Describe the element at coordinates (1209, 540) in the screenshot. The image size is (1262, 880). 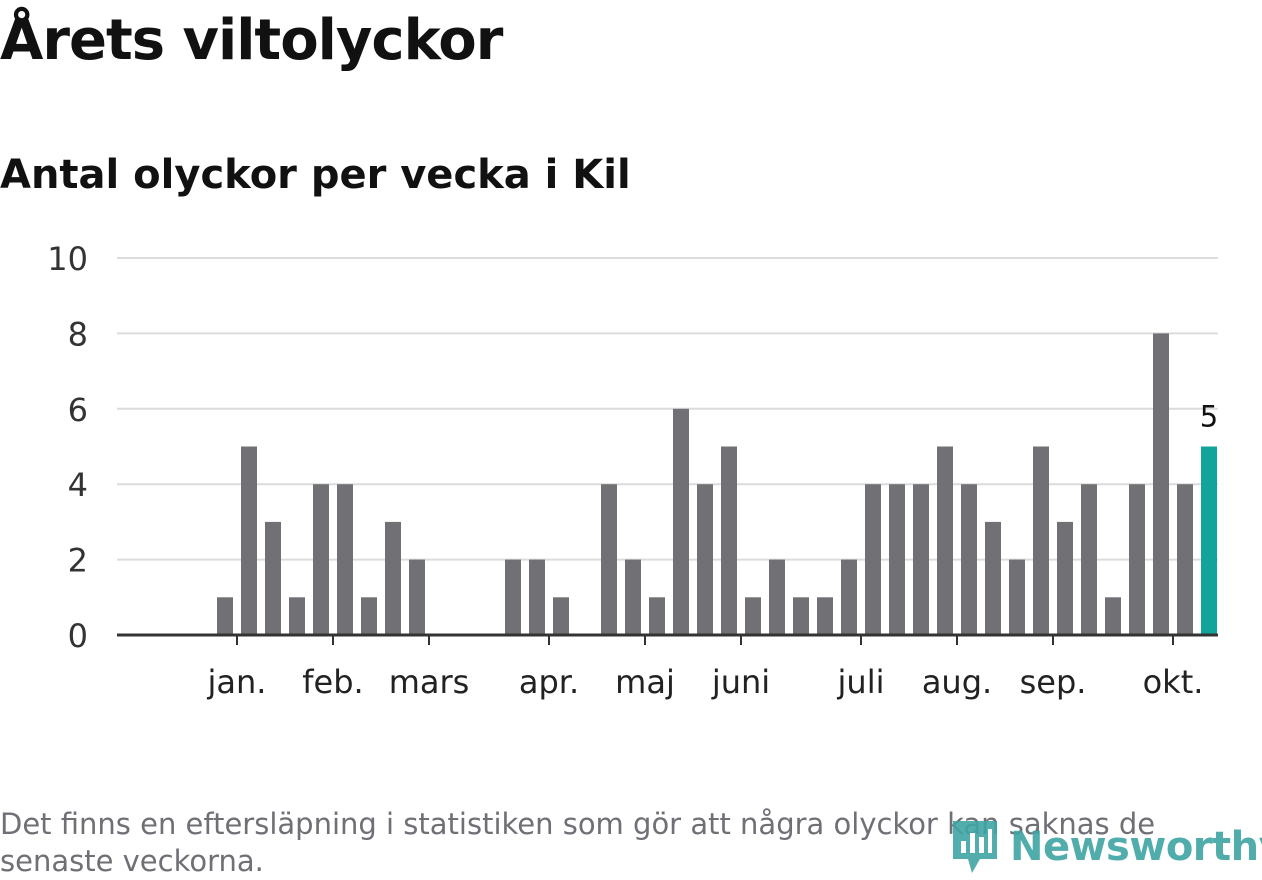
I see `bar-highlight` at that location.